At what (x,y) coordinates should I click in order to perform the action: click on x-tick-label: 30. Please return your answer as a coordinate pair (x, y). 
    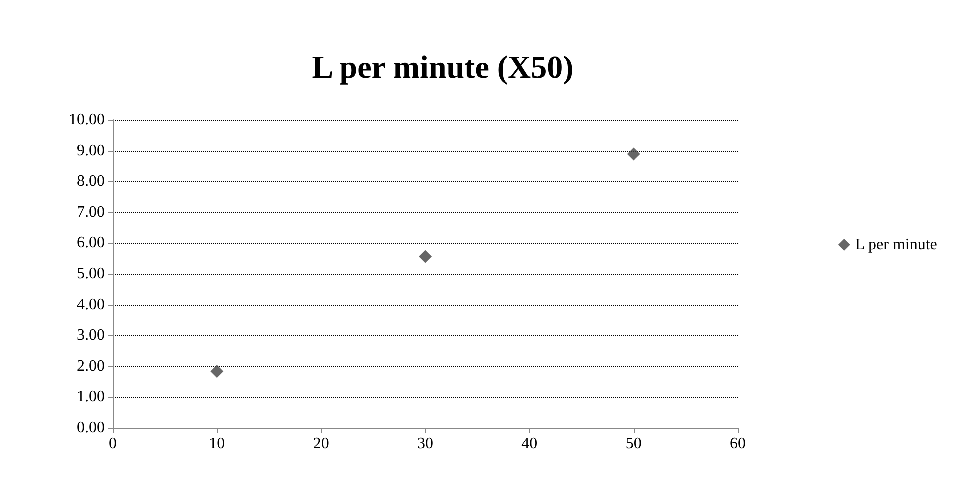
    Looking at the image, I should click on (426, 444).